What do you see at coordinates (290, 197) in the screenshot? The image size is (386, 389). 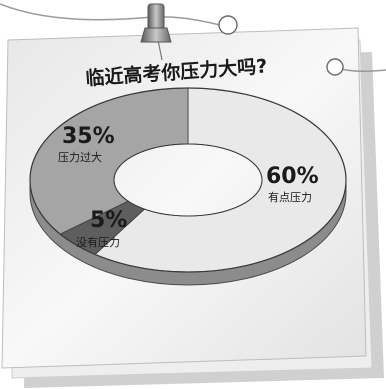 I see `slice-label-yes: 有点压力` at bounding box center [290, 197].